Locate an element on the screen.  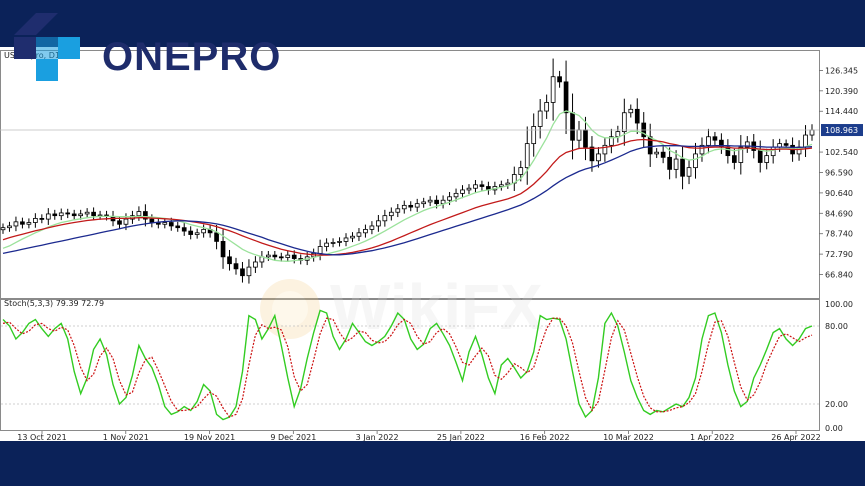
x-tick-label: 16 Feb 2022 is located at coordinates (545, 437).